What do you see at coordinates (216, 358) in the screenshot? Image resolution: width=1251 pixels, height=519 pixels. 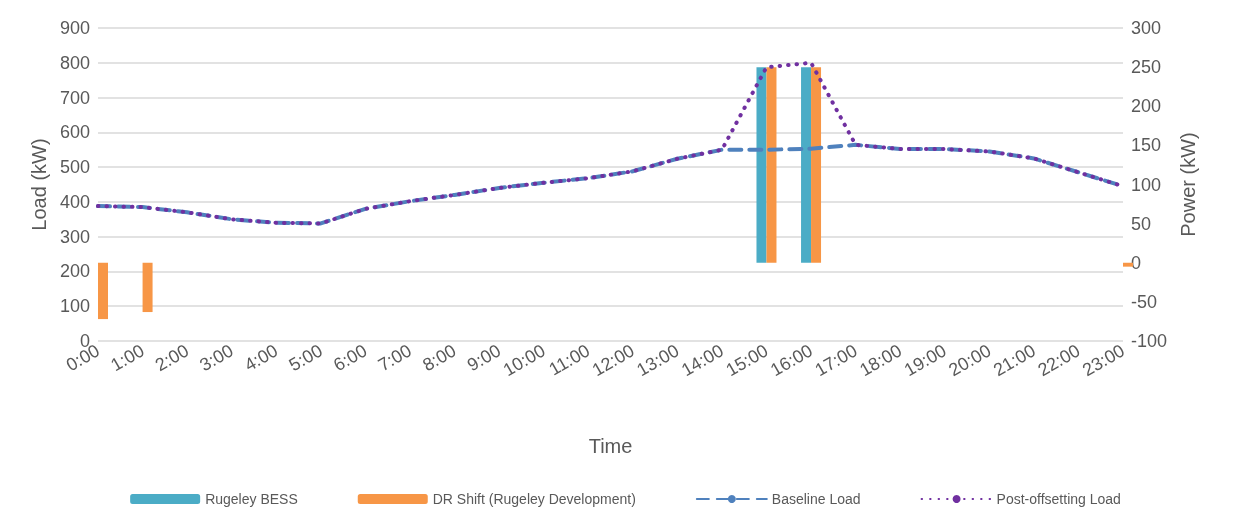 I see `x-tick-label: 3:00` at bounding box center [216, 358].